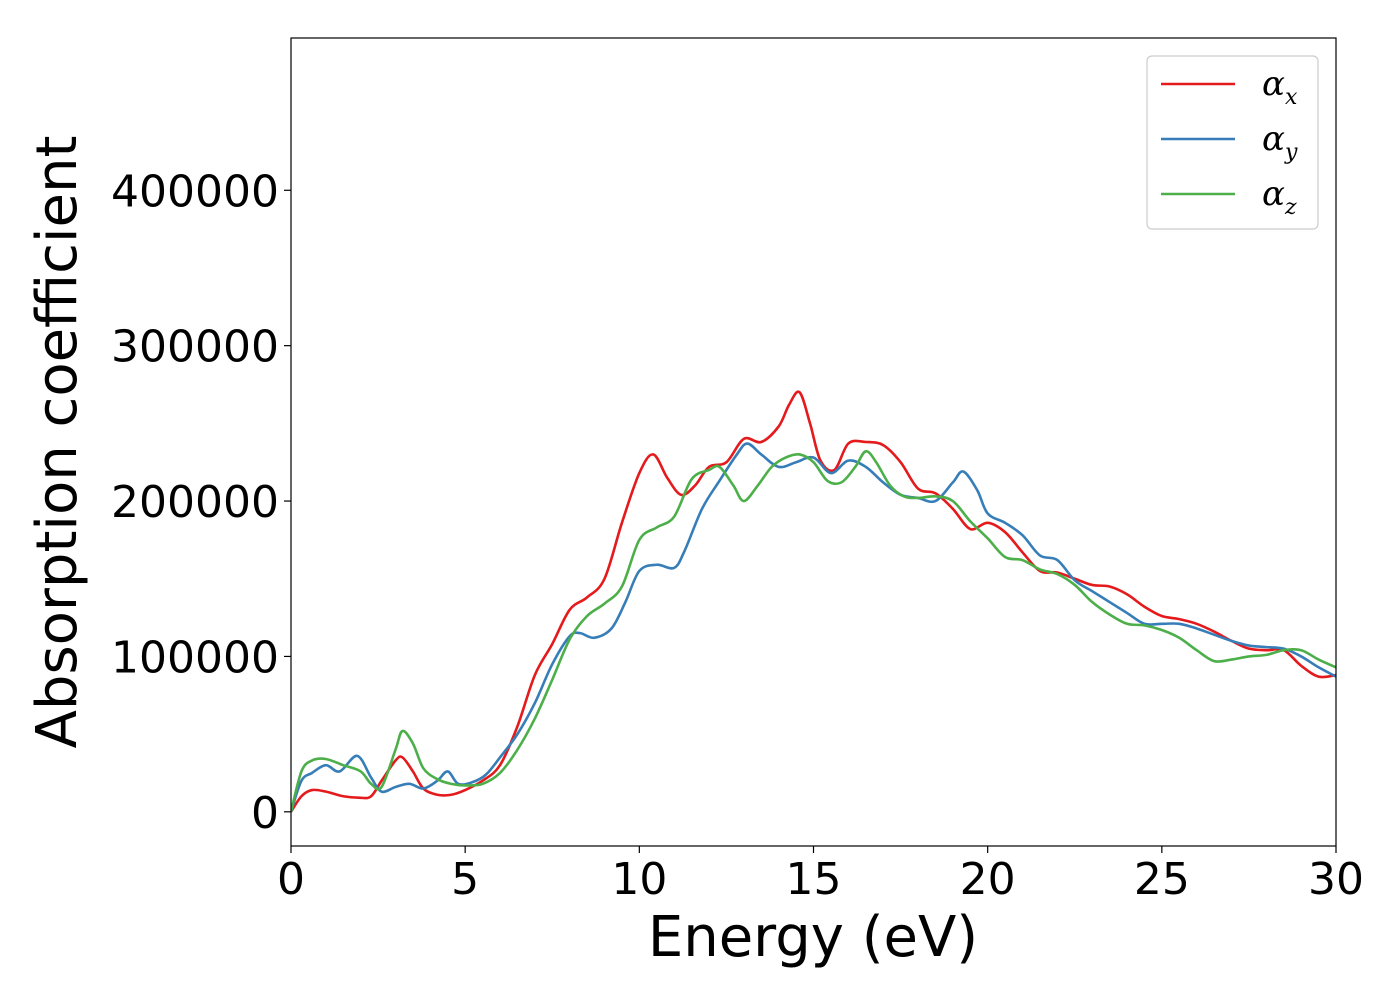 The image size is (1400, 1000). I want to click on x-axis: 0 5 10 15 20 25 30, so click(820, 875).